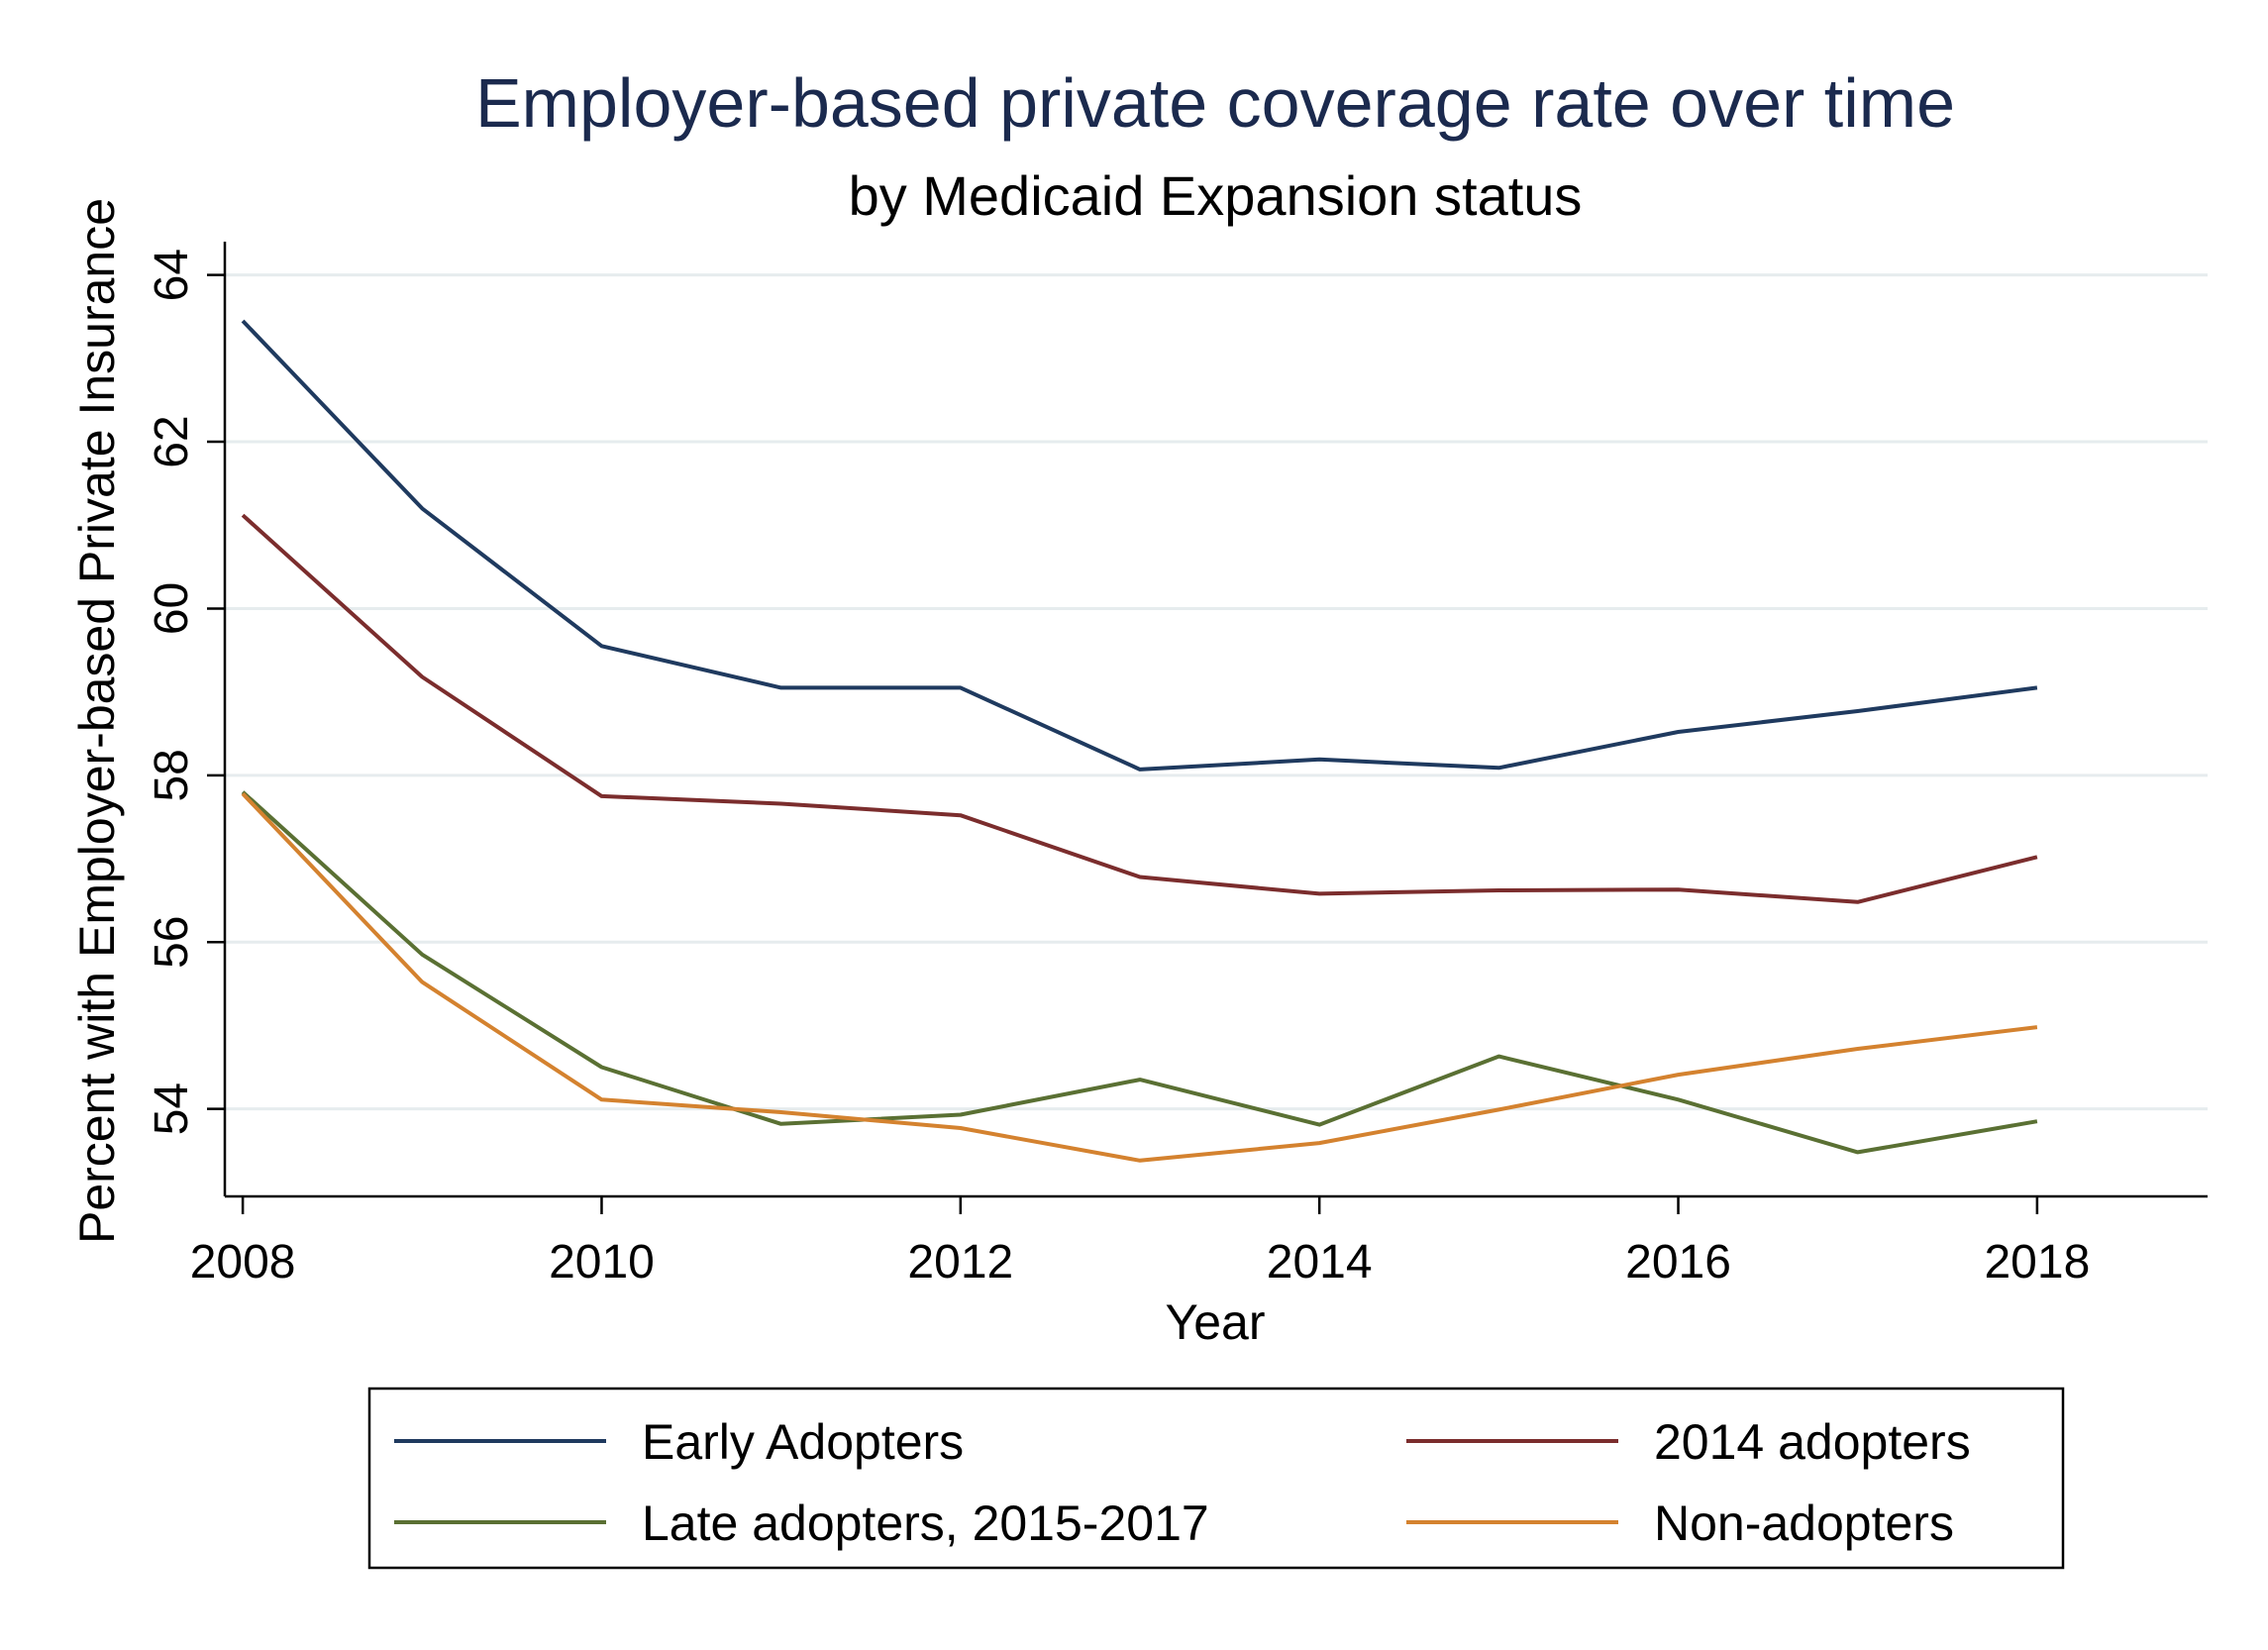 This screenshot has height=1650, width=2268. What do you see at coordinates (1140, 1243) in the screenshot?
I see `x-ticks: 2008 2010 2012 2014 2016 2018` at bounding box center [1140, 1243].